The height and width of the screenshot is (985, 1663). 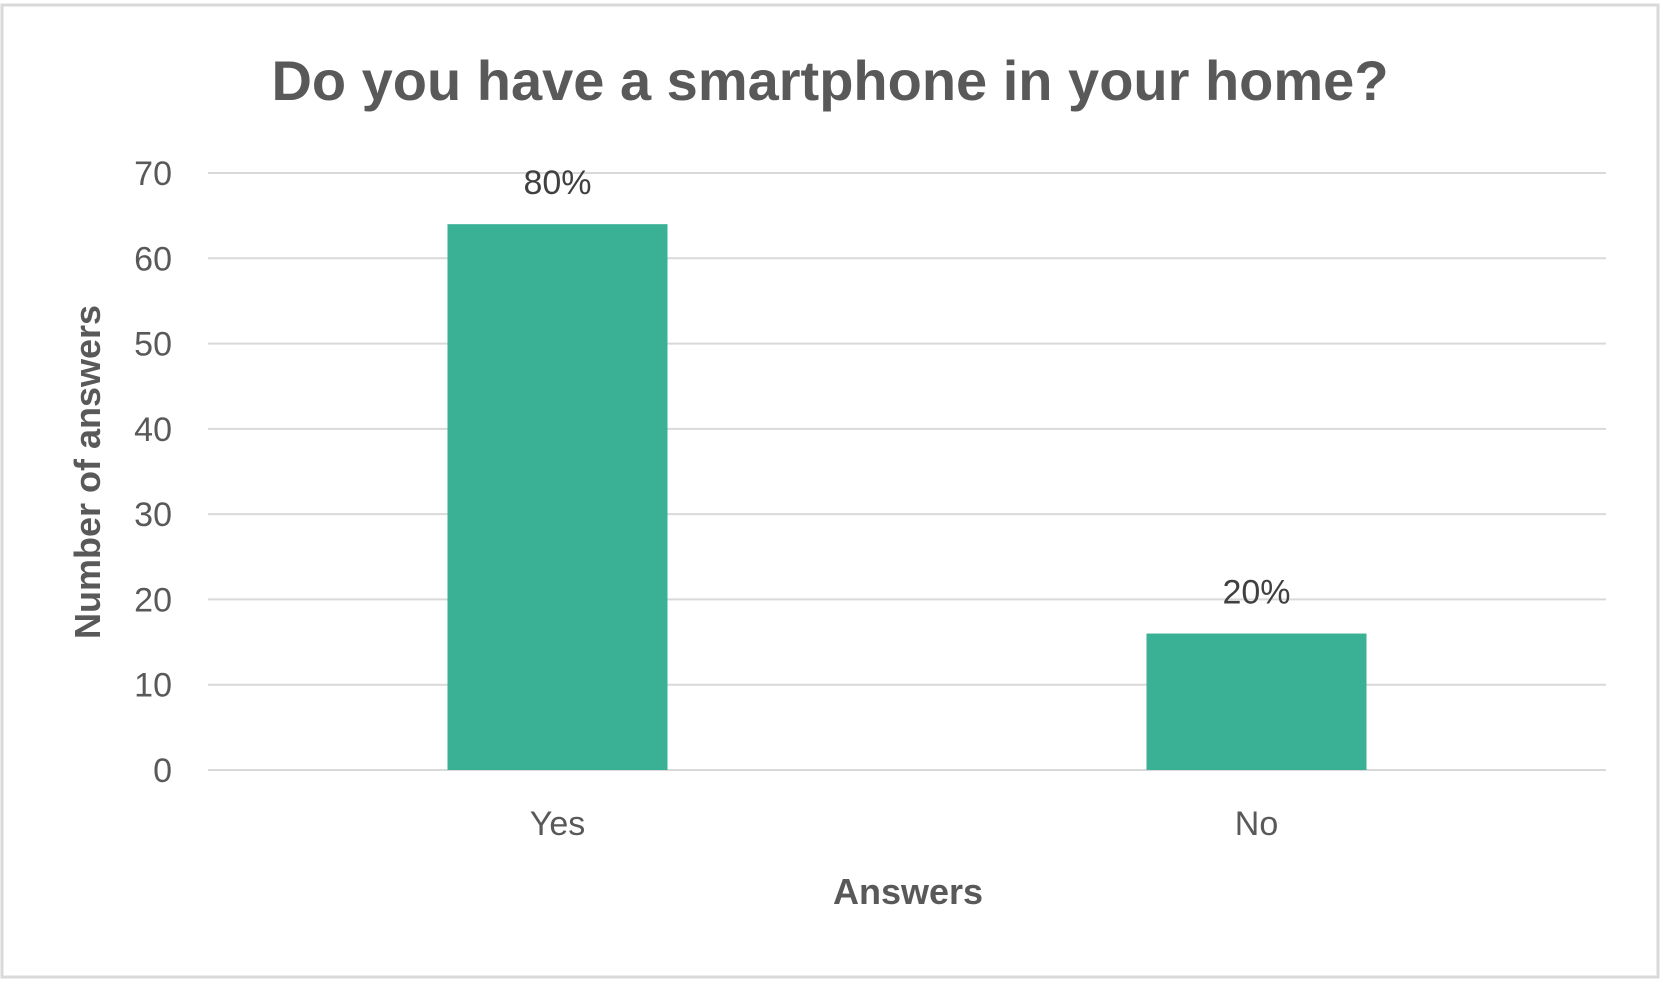 What do you see at coordinates (153, 600) in the screenshot?
I see `y-tick-label: 20` at bounding box center [153, 600].